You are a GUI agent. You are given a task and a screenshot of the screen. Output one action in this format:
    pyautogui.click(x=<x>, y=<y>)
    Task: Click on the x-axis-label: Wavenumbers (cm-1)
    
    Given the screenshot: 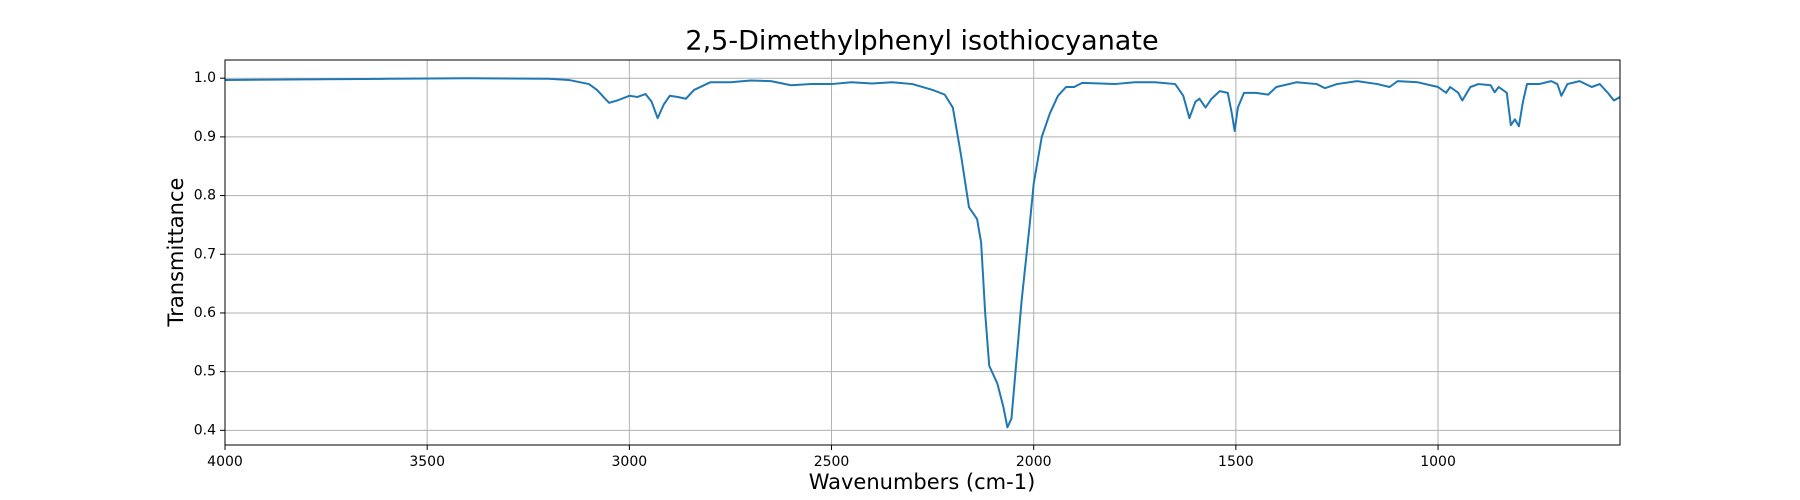 What is the action you would take?
    pyautogui.click(x=922, y=482)
    